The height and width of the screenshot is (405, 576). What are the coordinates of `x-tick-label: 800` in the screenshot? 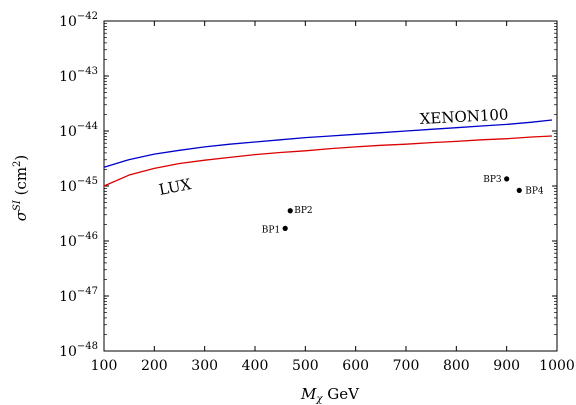 It's located at (456, 366).